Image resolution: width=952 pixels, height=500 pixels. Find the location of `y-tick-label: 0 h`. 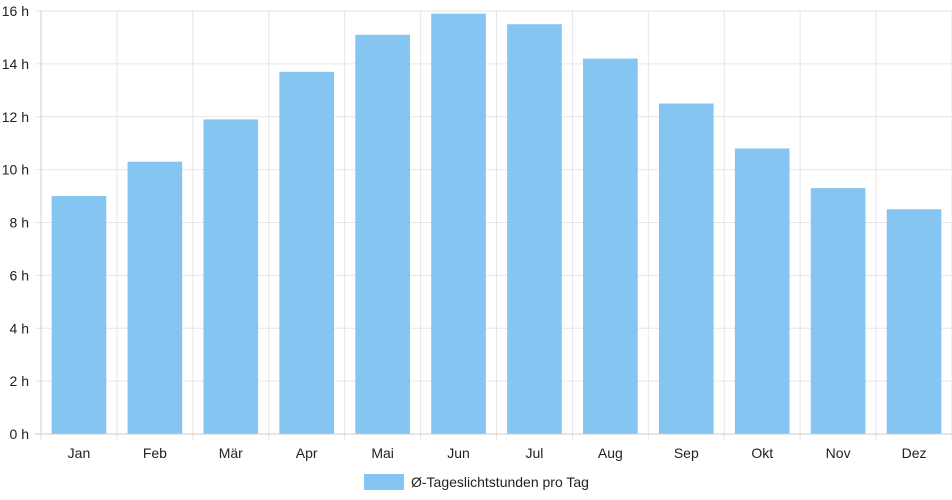

y-tick-label: 0 h is located at coordinates (19, 434).